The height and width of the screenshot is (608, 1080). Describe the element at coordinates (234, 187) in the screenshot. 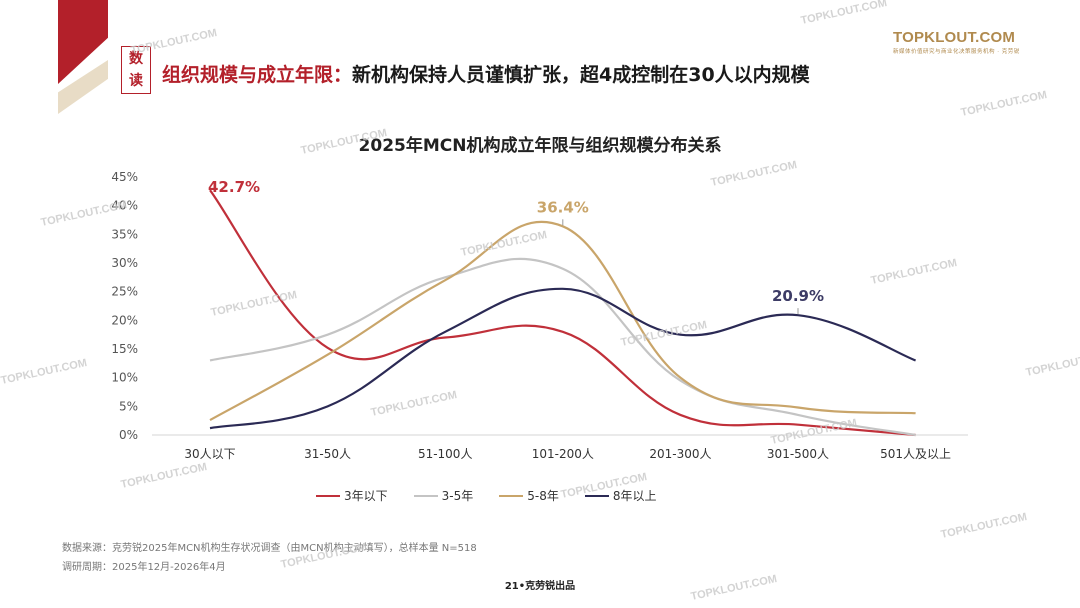

I see `data-label-1: 42.7%` at that location.